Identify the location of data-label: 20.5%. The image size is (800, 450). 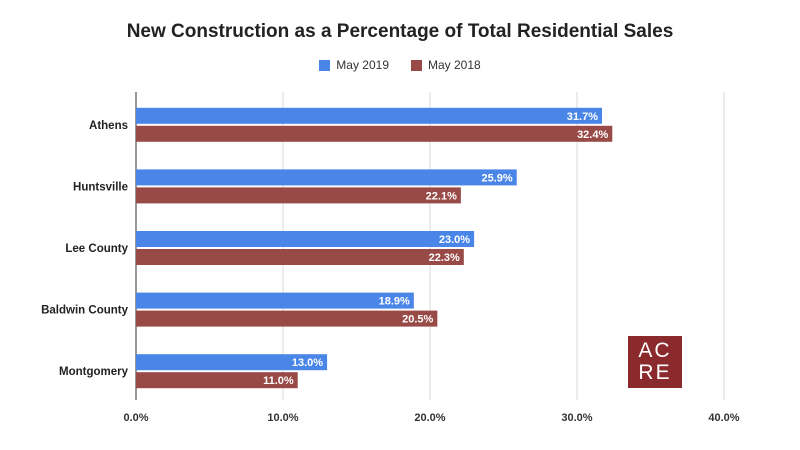
(417, 320).